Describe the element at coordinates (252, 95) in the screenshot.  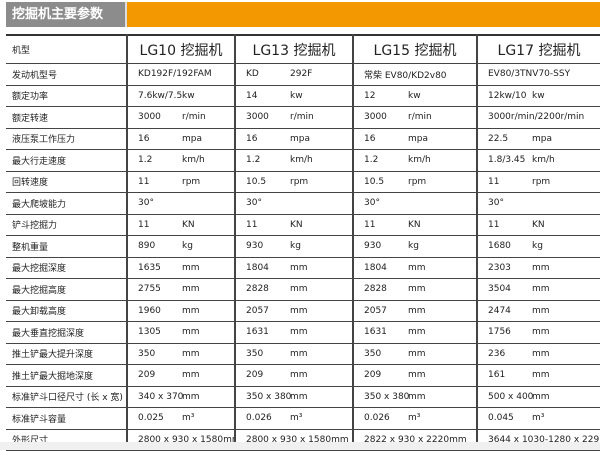
I see `spec-value: 14` at that location.